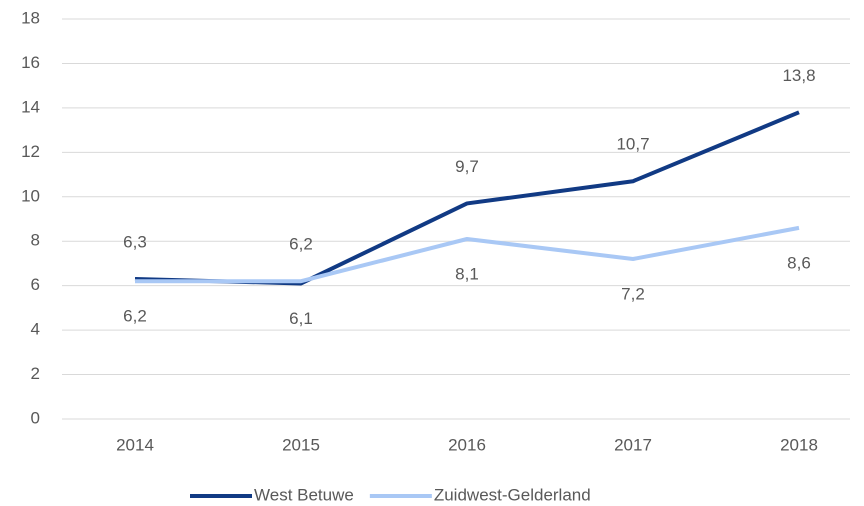 The width and height of the screenshot is (864, 506). Describe the element at coordinates (30, 62) in the screenshot. I see `y-tick-label: 16` at that location.